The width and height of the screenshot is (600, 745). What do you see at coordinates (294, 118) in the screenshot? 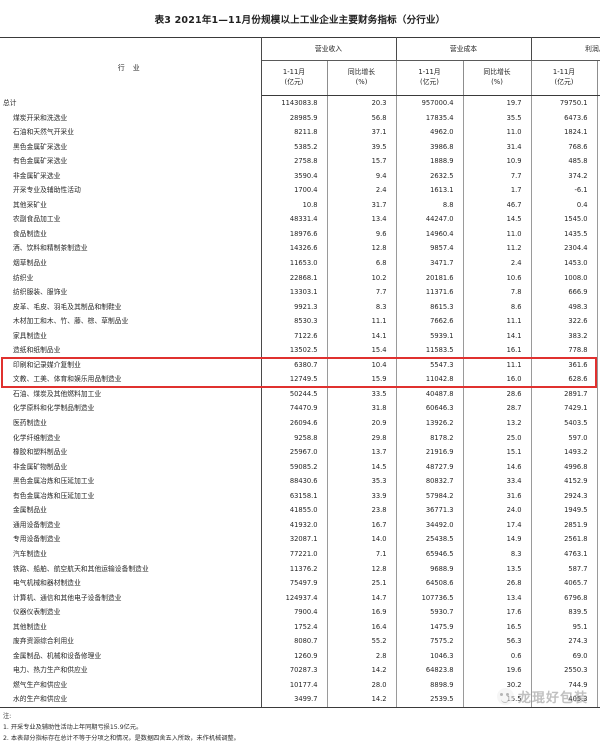
I see `cell-revenue: 28985.9` at bounding box center [294, 118].